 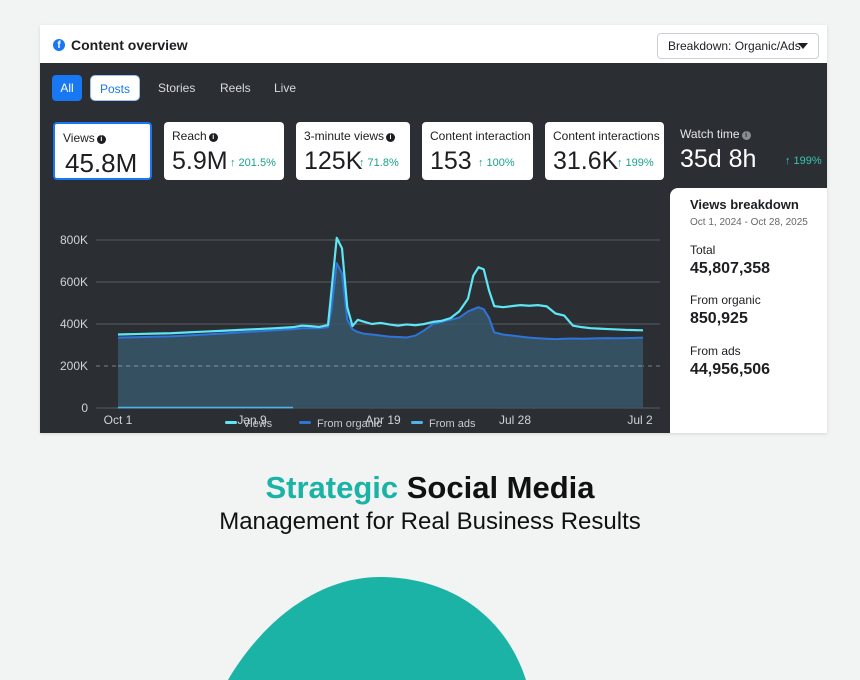 What do you see at coordinates (200, 161) in the screenshot?
I see `metric-value: 5.9M` at bounding box center [200, 161].